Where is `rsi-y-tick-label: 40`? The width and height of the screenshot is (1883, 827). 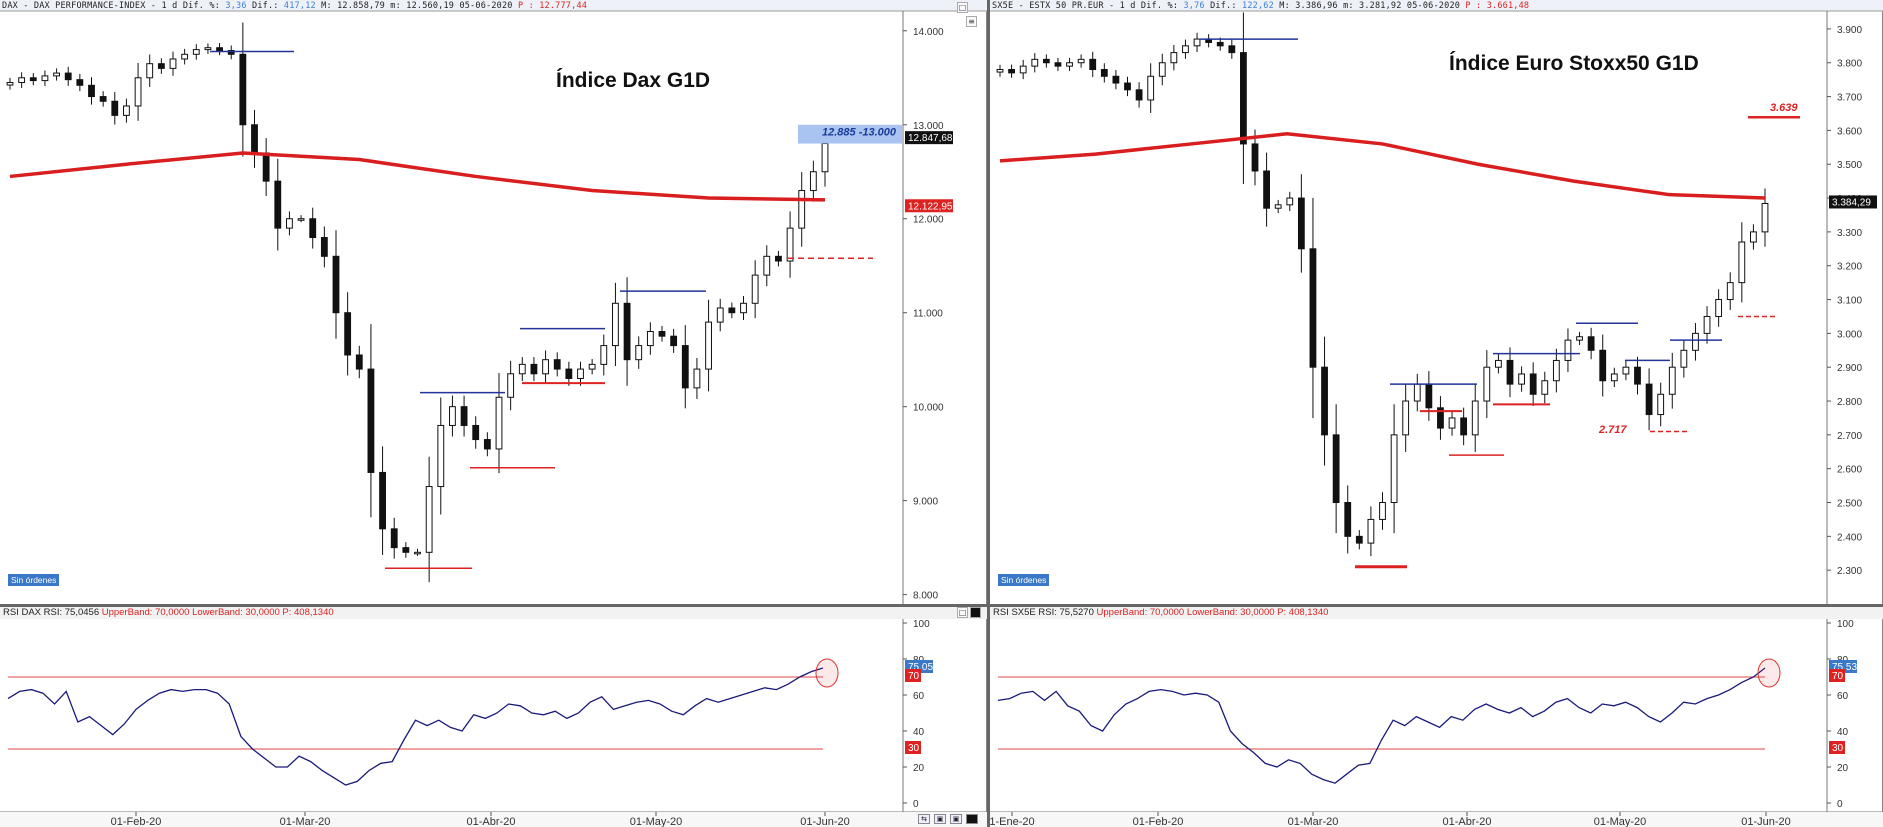
rsi-y-tick-label: 40 is located at coordinates (919, 732).